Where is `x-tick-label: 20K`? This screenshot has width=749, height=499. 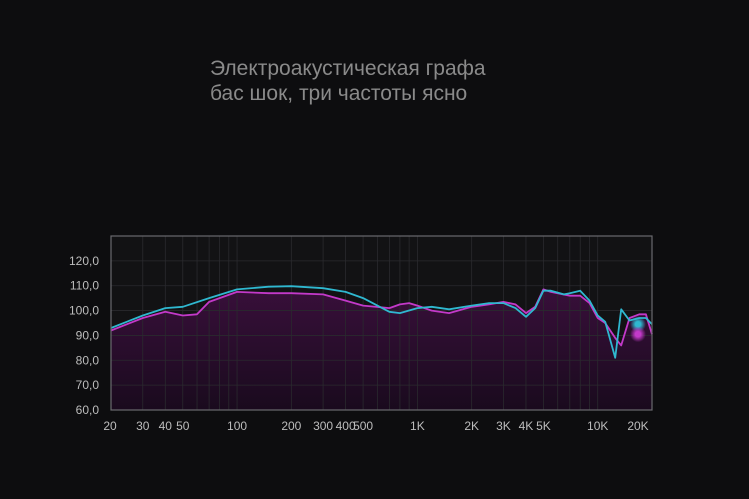
x-tick-label: 20K is located at coordinates (637, 426).